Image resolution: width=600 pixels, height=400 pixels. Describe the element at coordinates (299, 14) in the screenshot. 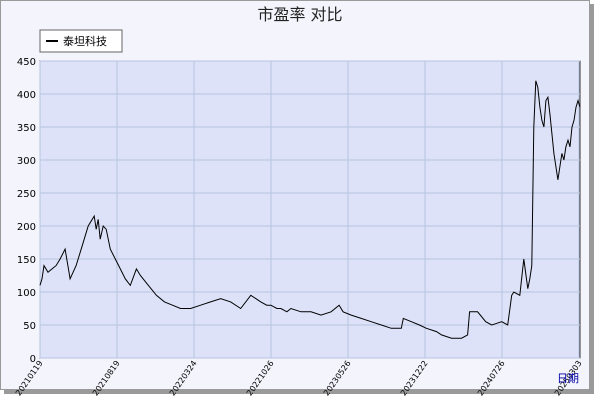

I see `chart-title: 市盈率 对比` at that location.